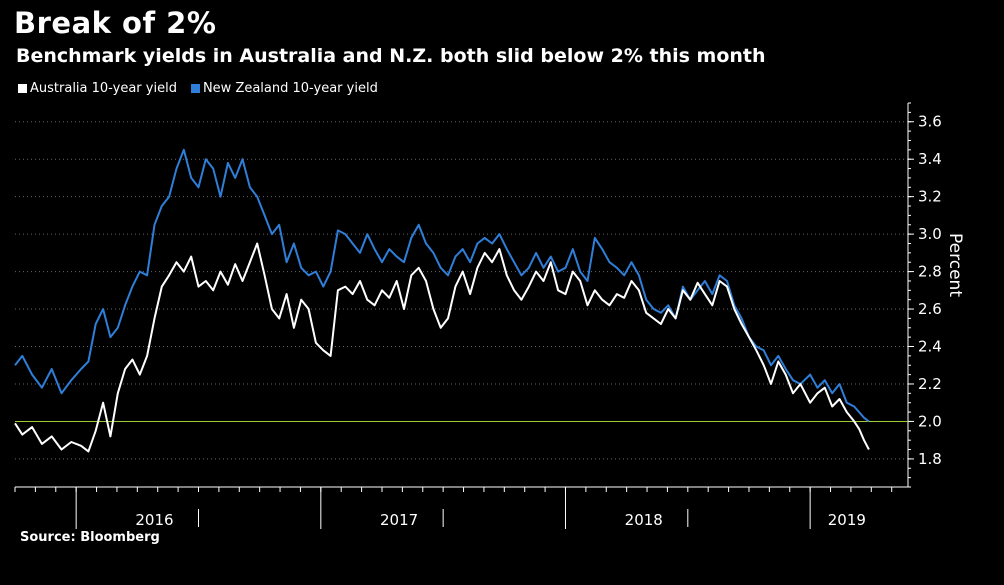  What do you see at coordinates (290, 88) in the screenshot?
I see `legend-label-new-zealand: New Zealand 10-year yield` at bounding box center [290, 88].